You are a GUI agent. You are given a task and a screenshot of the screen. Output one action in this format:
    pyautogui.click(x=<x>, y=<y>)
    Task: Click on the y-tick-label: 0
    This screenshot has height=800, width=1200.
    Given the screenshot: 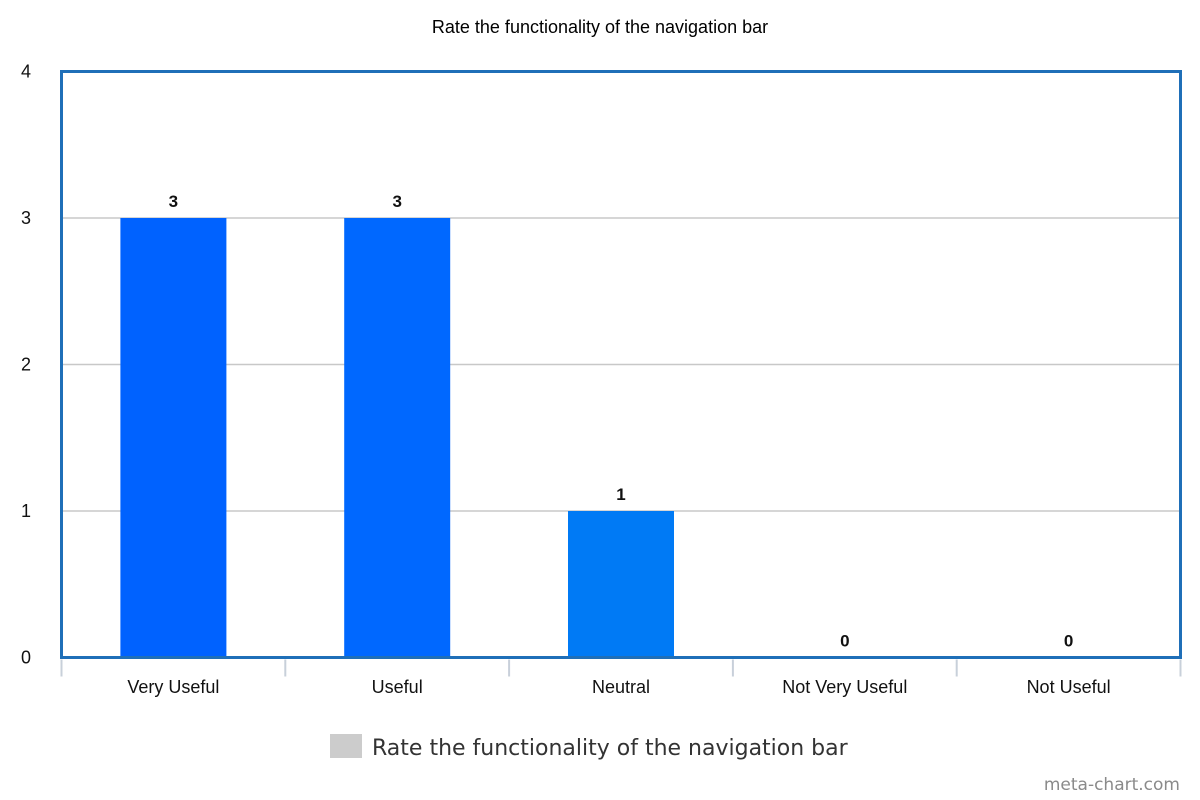 What is the action you would take?
    pyautogui.click(x=26, y=658)
    